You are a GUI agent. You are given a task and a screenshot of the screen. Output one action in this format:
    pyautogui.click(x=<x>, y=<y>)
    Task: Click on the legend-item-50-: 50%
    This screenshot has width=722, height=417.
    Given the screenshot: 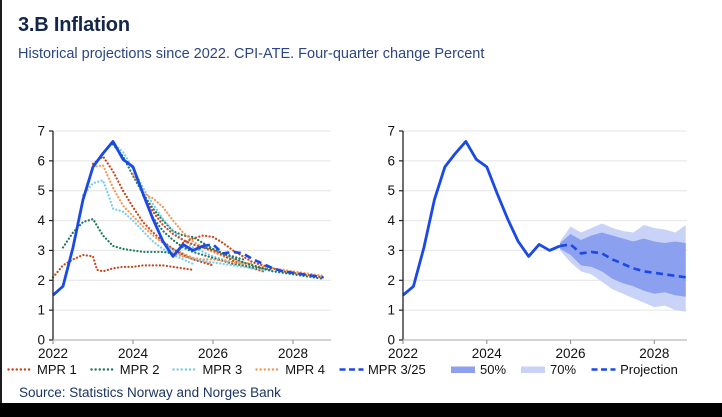 What is the action you would take?
    pyautogui.click(x=478, y=369)
    